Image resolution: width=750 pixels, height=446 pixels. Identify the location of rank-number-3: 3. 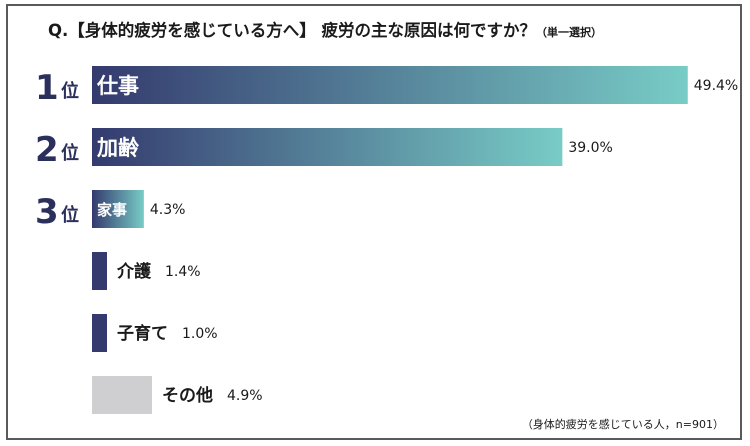
(47, 212).